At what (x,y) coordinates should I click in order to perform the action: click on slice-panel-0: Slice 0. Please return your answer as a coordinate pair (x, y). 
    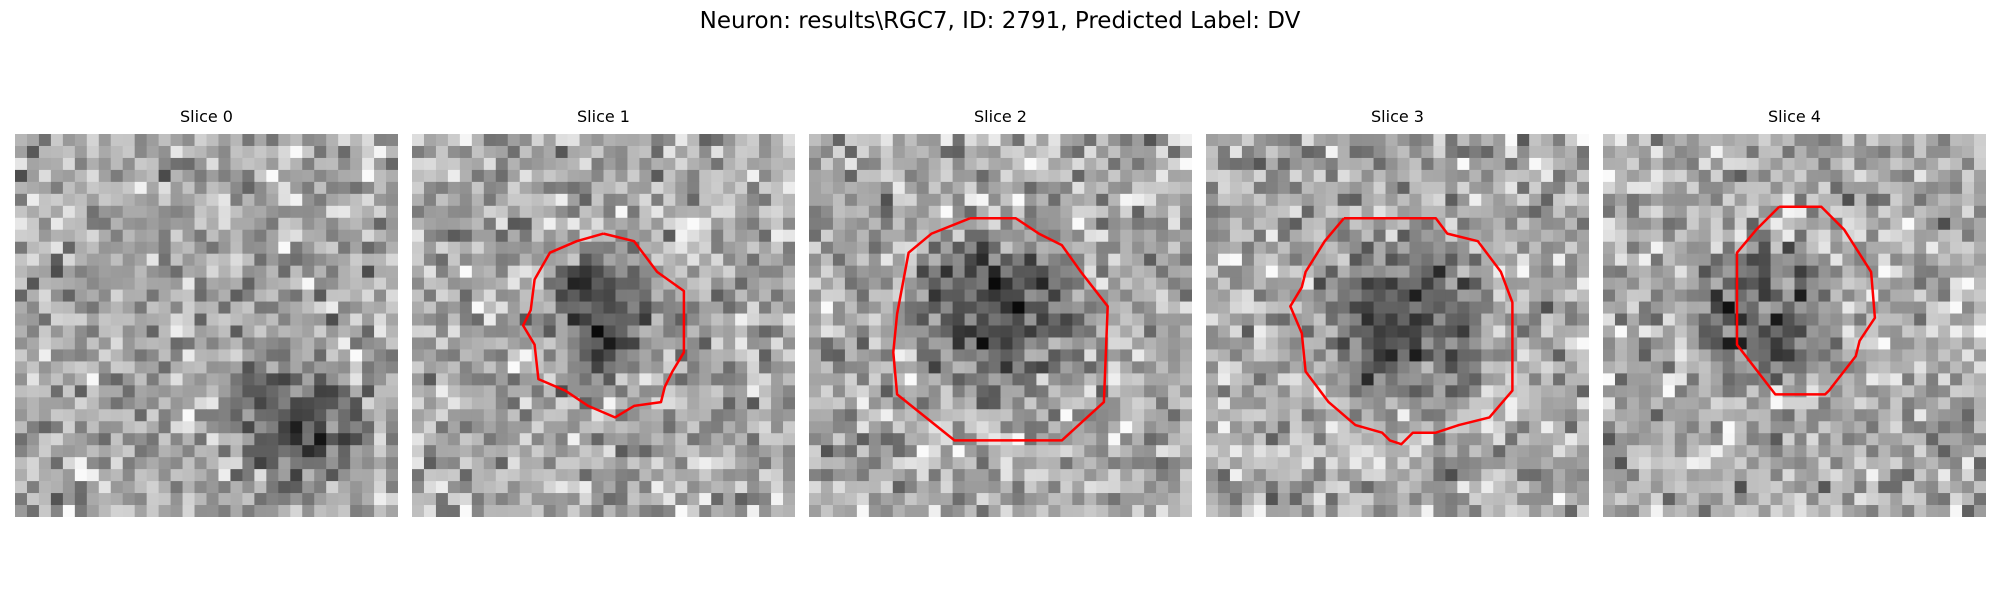
    Looking at the image, I should click on (206, 312).